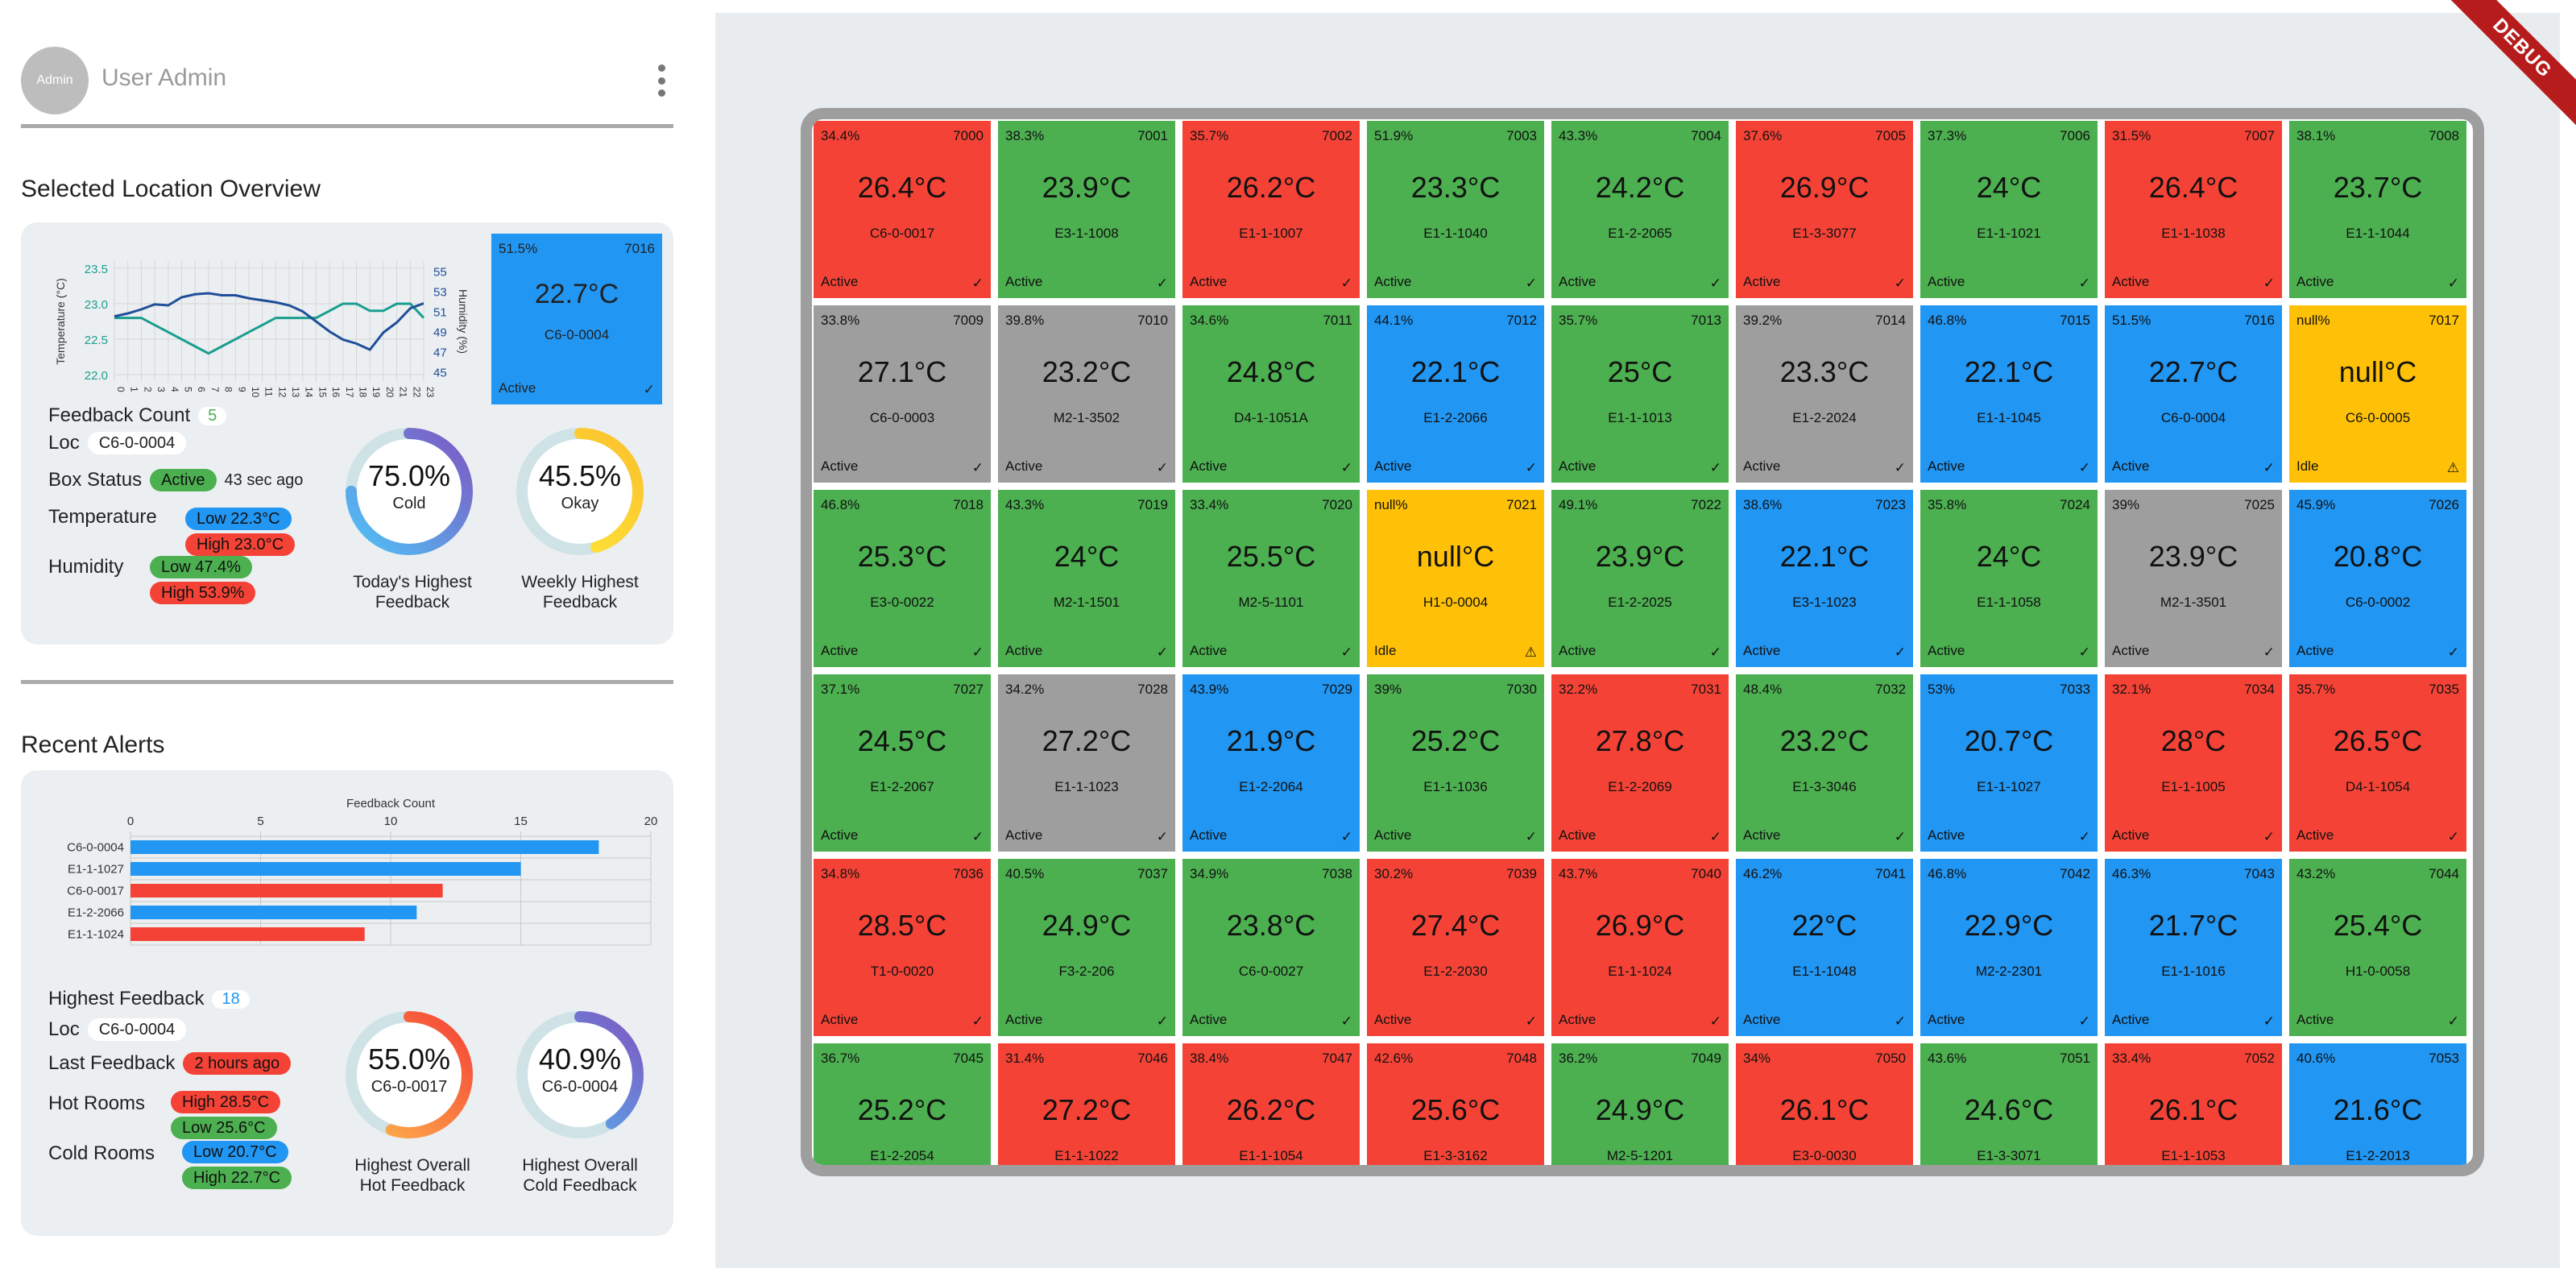 The width and height of the screenshot is (2576, 1281). I want to click on room-tile: 34% 7050 26.1°C E3-0-0030, so click(1824, 1104).